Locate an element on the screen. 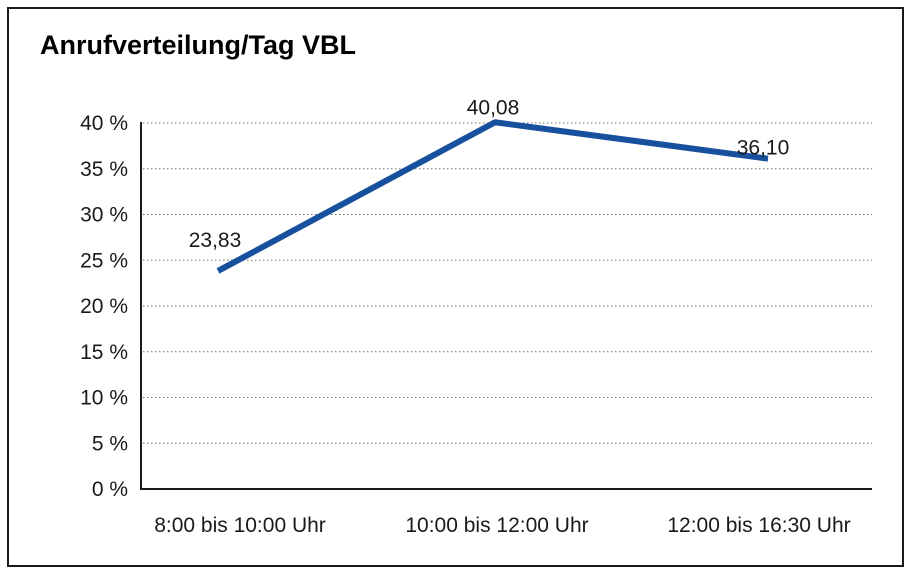 This screenshot has width=915, height=576. y-tick-label: 25 % is located at coordinates (104, 260).